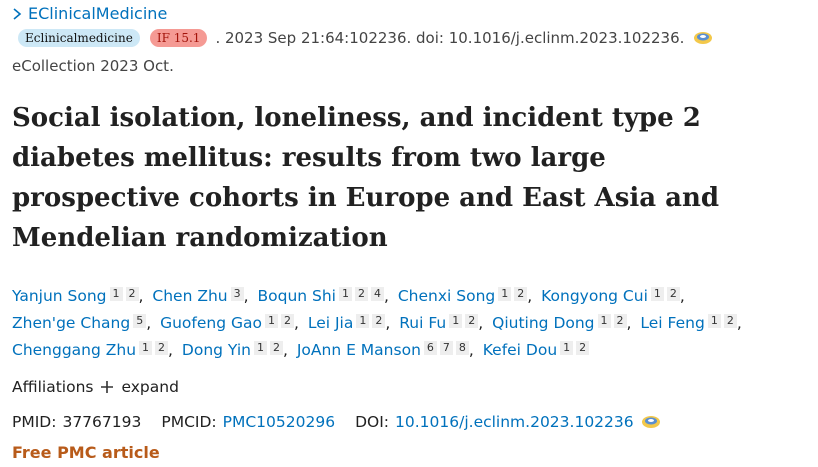 The height and width of the screenshot is (467, 818). Describe the element at coordinates (178, 38) in the screenshot. I see `impact-badge: IF 15.1` at that location.